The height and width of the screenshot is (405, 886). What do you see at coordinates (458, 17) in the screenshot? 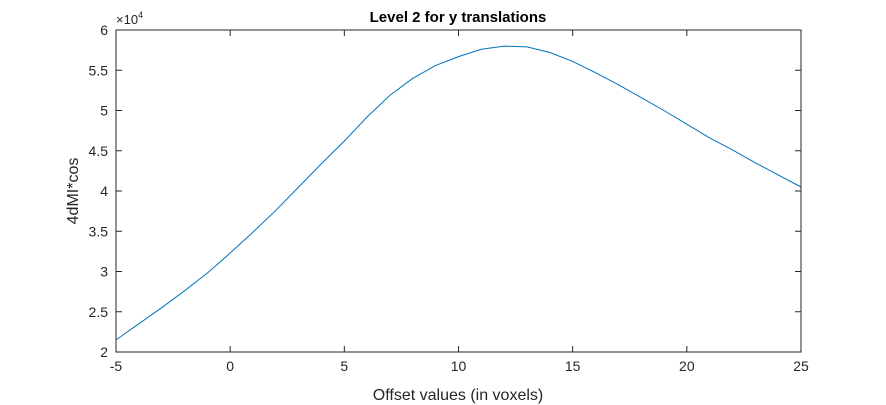
I see `chart-title: Level 2 for y translations` at bounding box center [458, 17].